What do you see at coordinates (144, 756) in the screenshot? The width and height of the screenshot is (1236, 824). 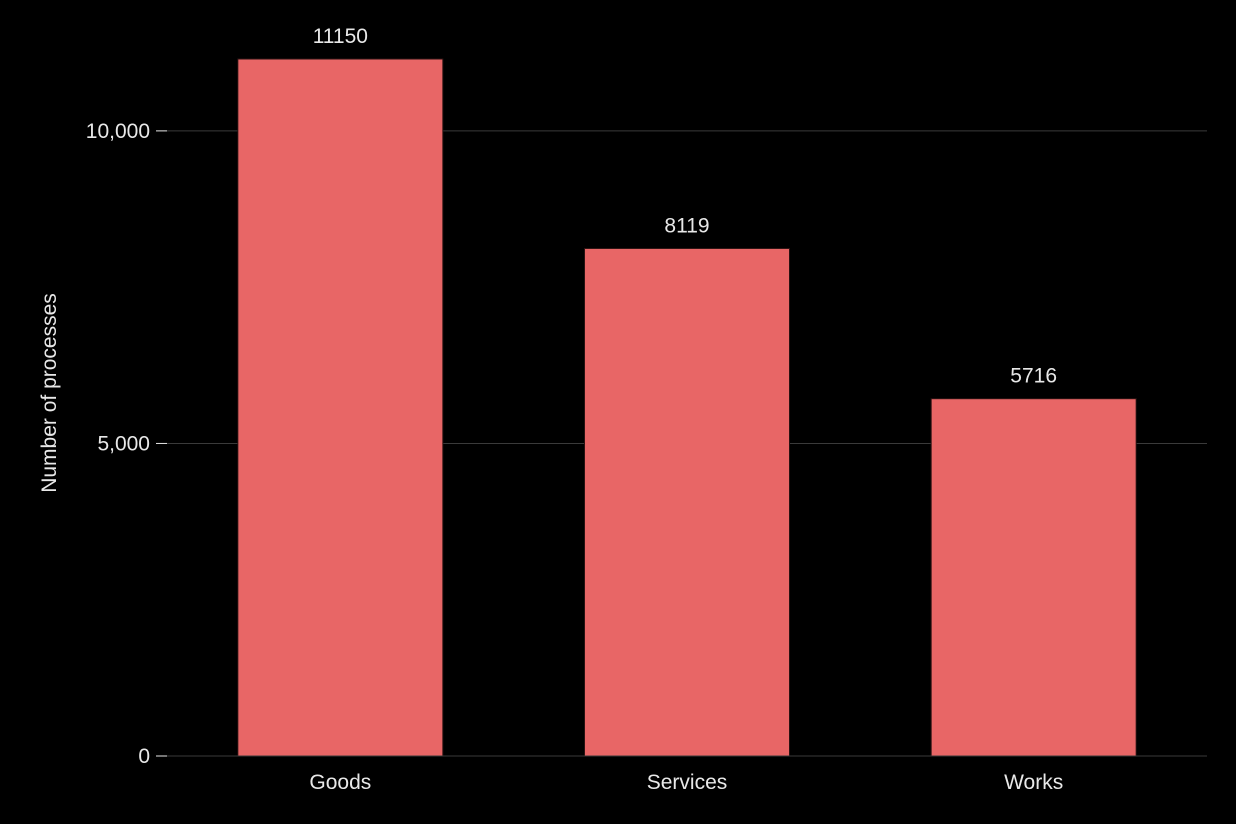 I see `y-tick-label: 0` at bounding box center [144, 756].